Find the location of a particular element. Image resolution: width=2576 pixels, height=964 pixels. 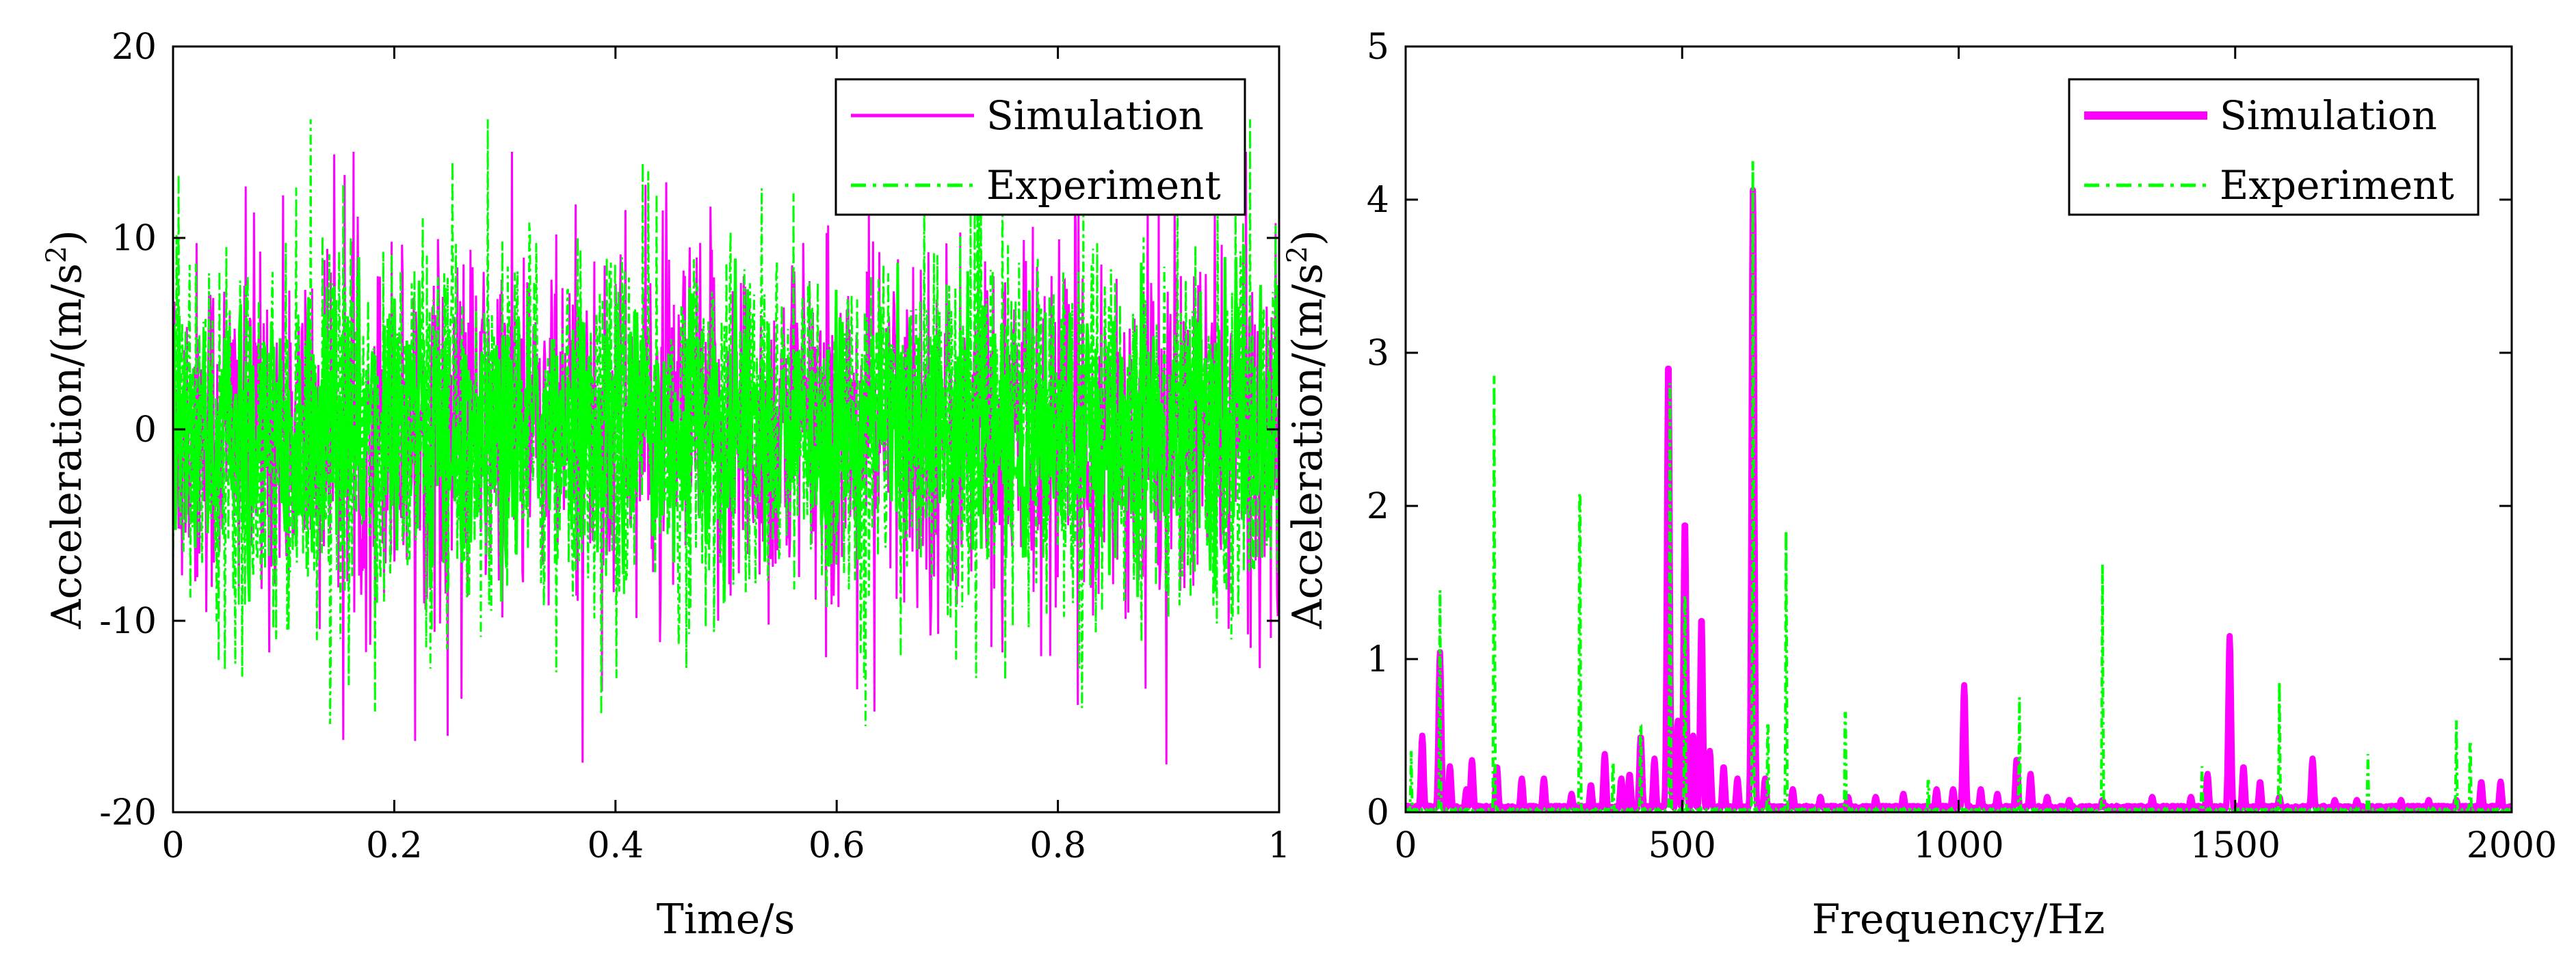

y-tick-label: 2 is located at coordinates (1378, 506).